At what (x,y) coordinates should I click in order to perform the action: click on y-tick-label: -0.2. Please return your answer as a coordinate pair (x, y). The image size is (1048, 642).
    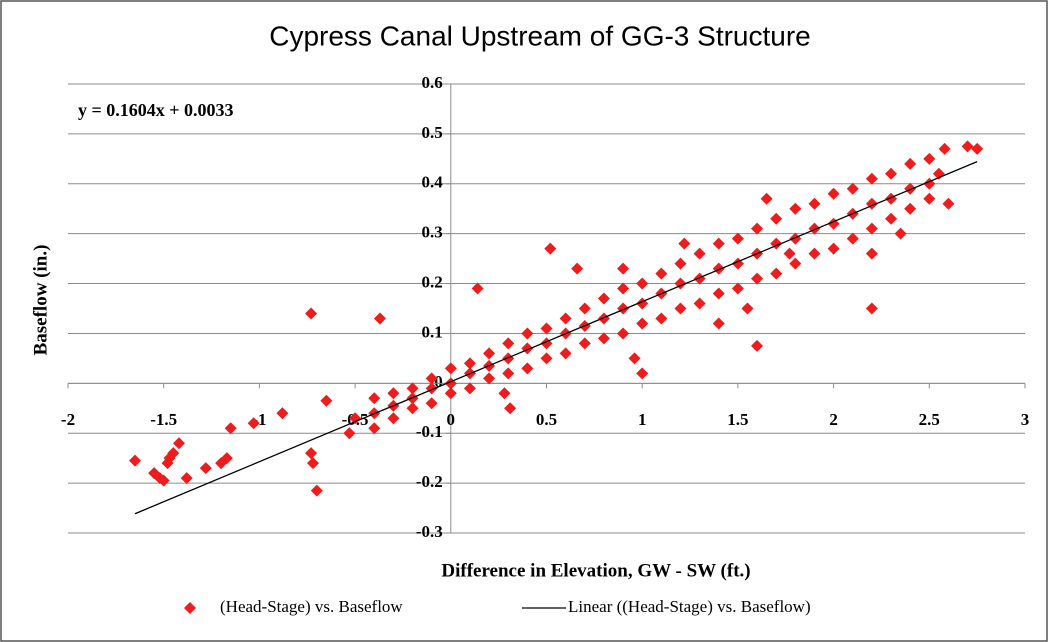
    Looking at the image, I should click on (429, 481).